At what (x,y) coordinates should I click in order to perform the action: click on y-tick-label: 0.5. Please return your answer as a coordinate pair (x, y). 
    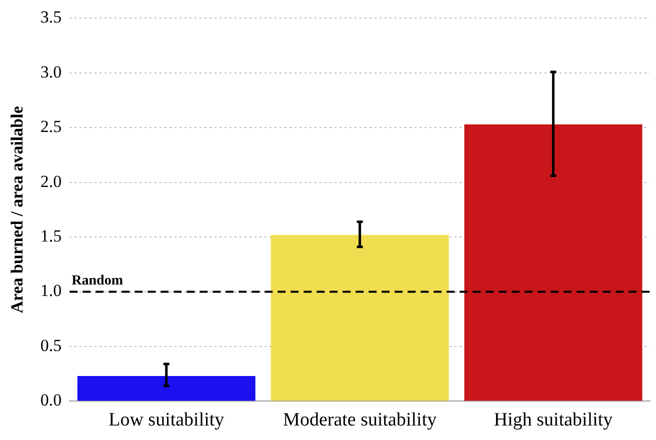
    Looking at the image, I should click on (51, 345).